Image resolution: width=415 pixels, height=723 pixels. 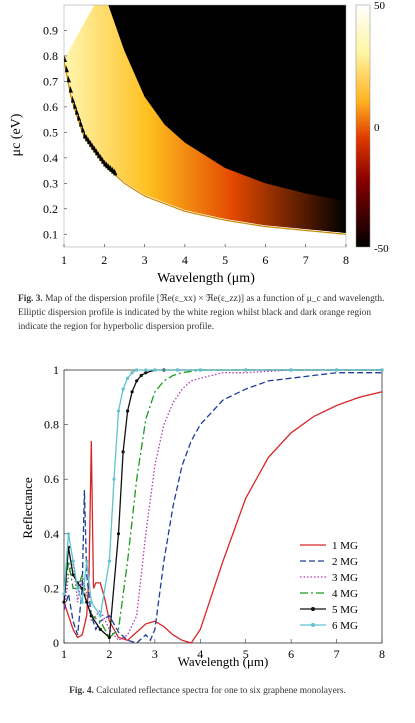 What do you see at coordinates (56, 506) in the screenshot?
I see `y-axis-ticks: 0 0.2 0.4 0.6 0.8 1` at bounding box center [56, 506].